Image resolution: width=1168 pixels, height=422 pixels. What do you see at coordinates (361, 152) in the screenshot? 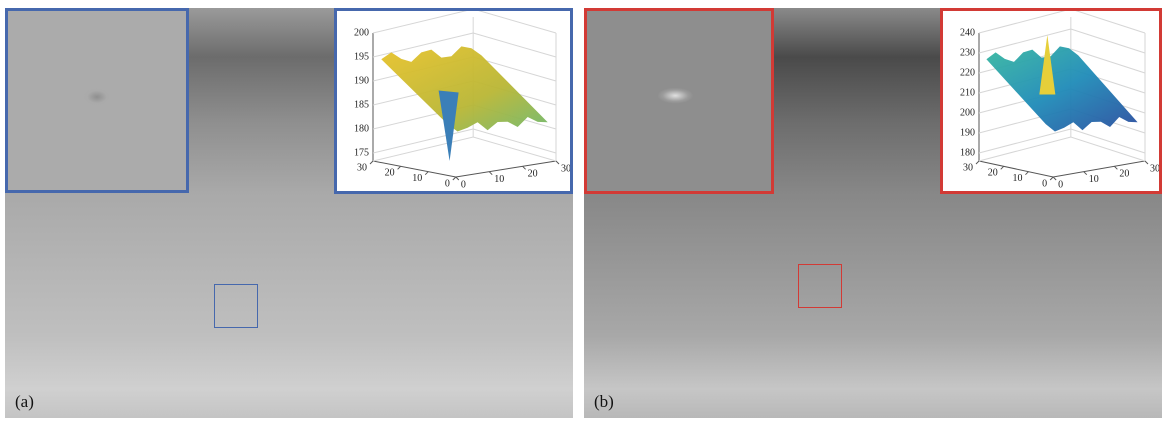
I see `z-tick-label: 175` at bounding box center [361, 152].